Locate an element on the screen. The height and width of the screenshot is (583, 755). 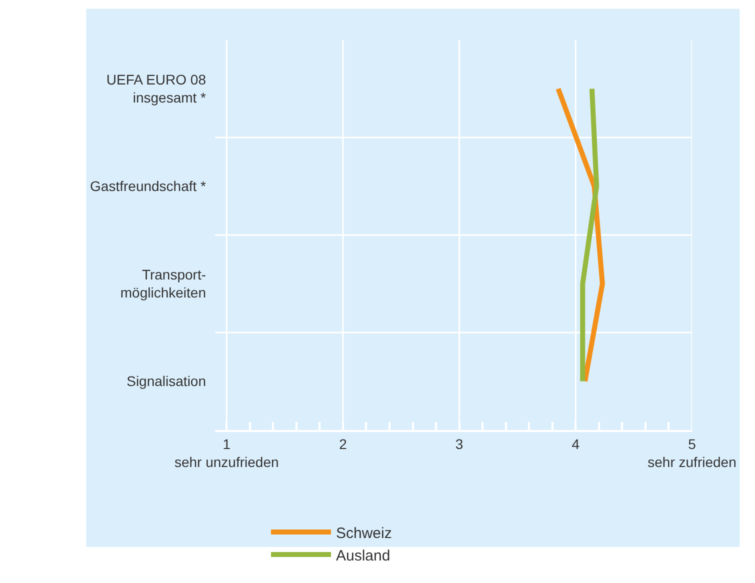
y-tick-label: Gastfreundschaft * is located at coordinates (148, 186).